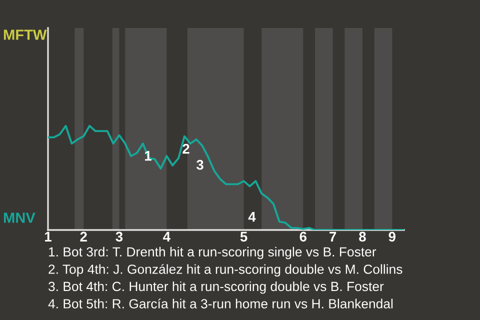 The image size is (480, 320). I want to click on annotation: 2, so click(186, 149).